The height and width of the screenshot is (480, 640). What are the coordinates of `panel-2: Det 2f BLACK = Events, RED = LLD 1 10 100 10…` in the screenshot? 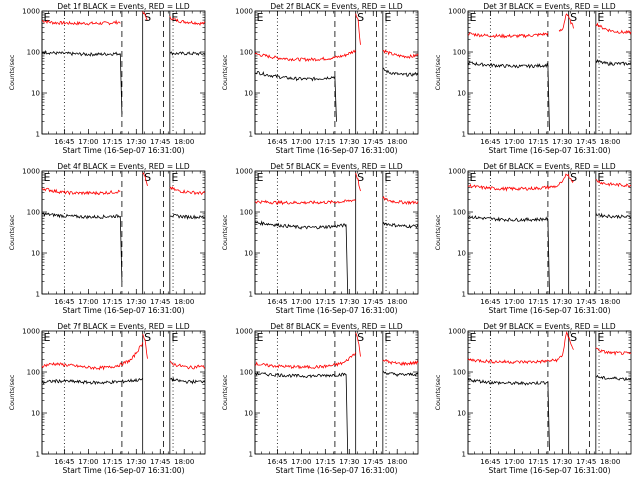 It's located at (320, 78).